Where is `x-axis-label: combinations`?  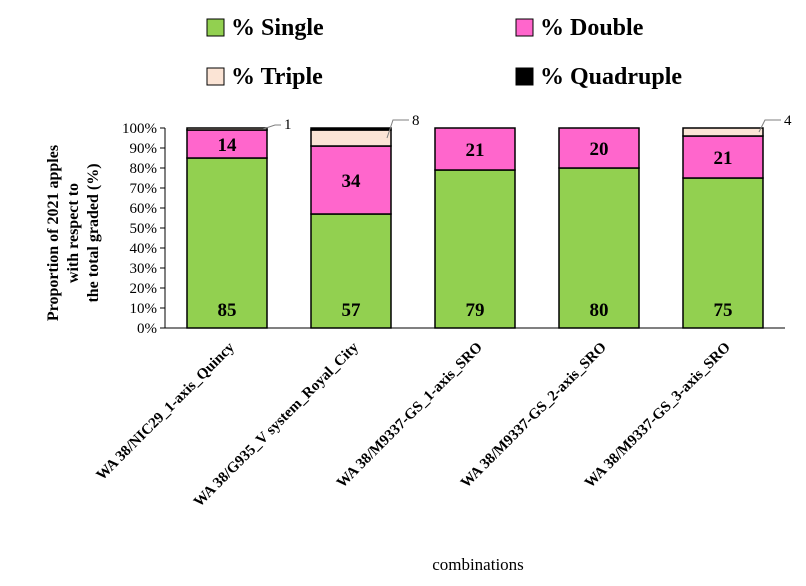 x-axis-label: combinations is located at coordinates (478, 564).